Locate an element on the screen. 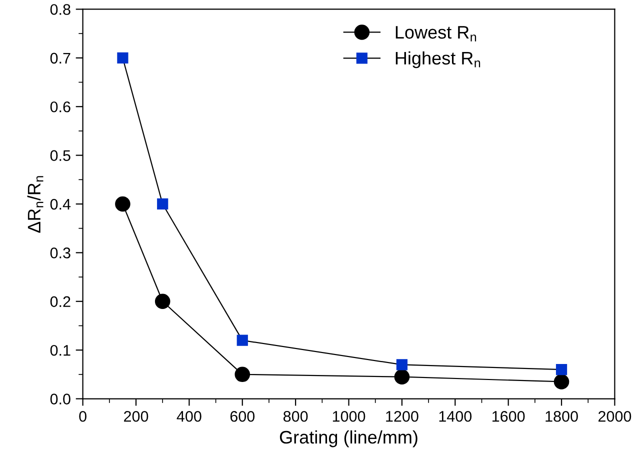  x-tick-label: 1800 is located at coordinates (562, 416).